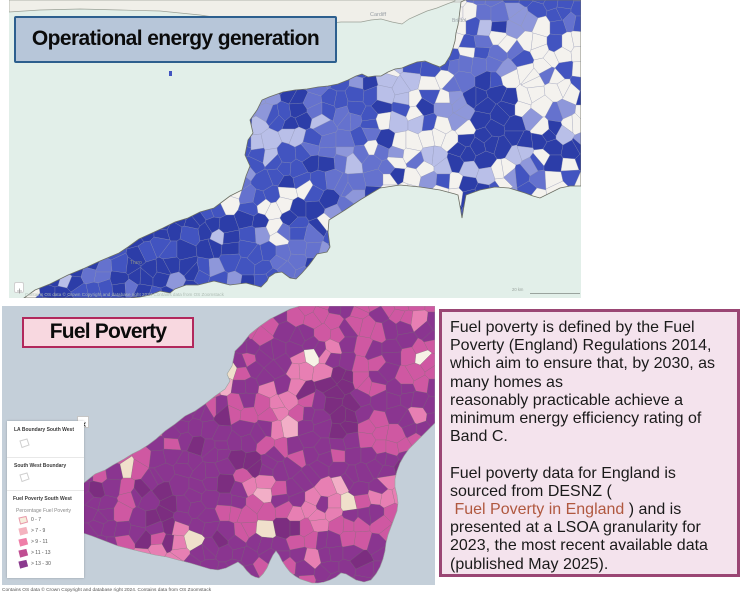 The image size is (748, 609). Describe the element at coordinates (378, 15) in the screenshot. I see `svg-text: Cardiff` at that location.